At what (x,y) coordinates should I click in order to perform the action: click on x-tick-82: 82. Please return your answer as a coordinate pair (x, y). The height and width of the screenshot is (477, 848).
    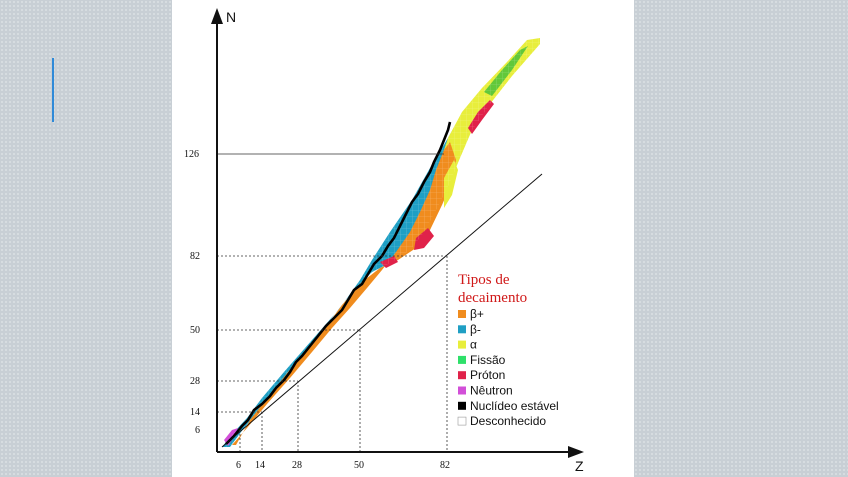
    Looking at the image, I should click on (445, 465).